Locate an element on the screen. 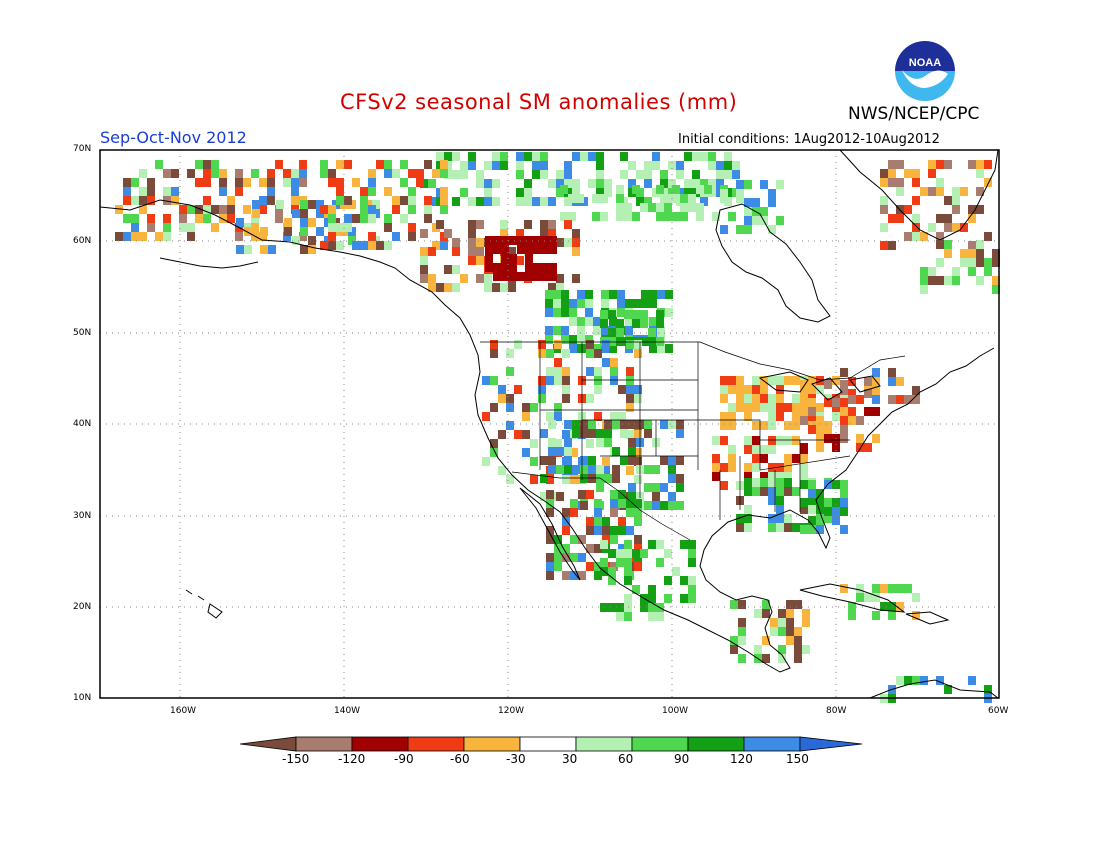 The height and width of the screenshot is (854, 1100). colorbar-swatch is located at coordinates (380, 744).